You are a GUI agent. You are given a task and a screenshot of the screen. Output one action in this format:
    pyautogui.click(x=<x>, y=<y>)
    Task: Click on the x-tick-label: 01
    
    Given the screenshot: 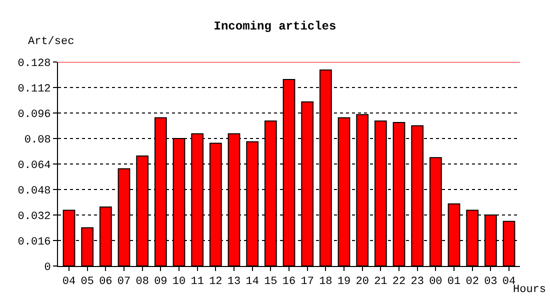 What is the action you would take?
    pyautogui.click(x=454, y=282)
    